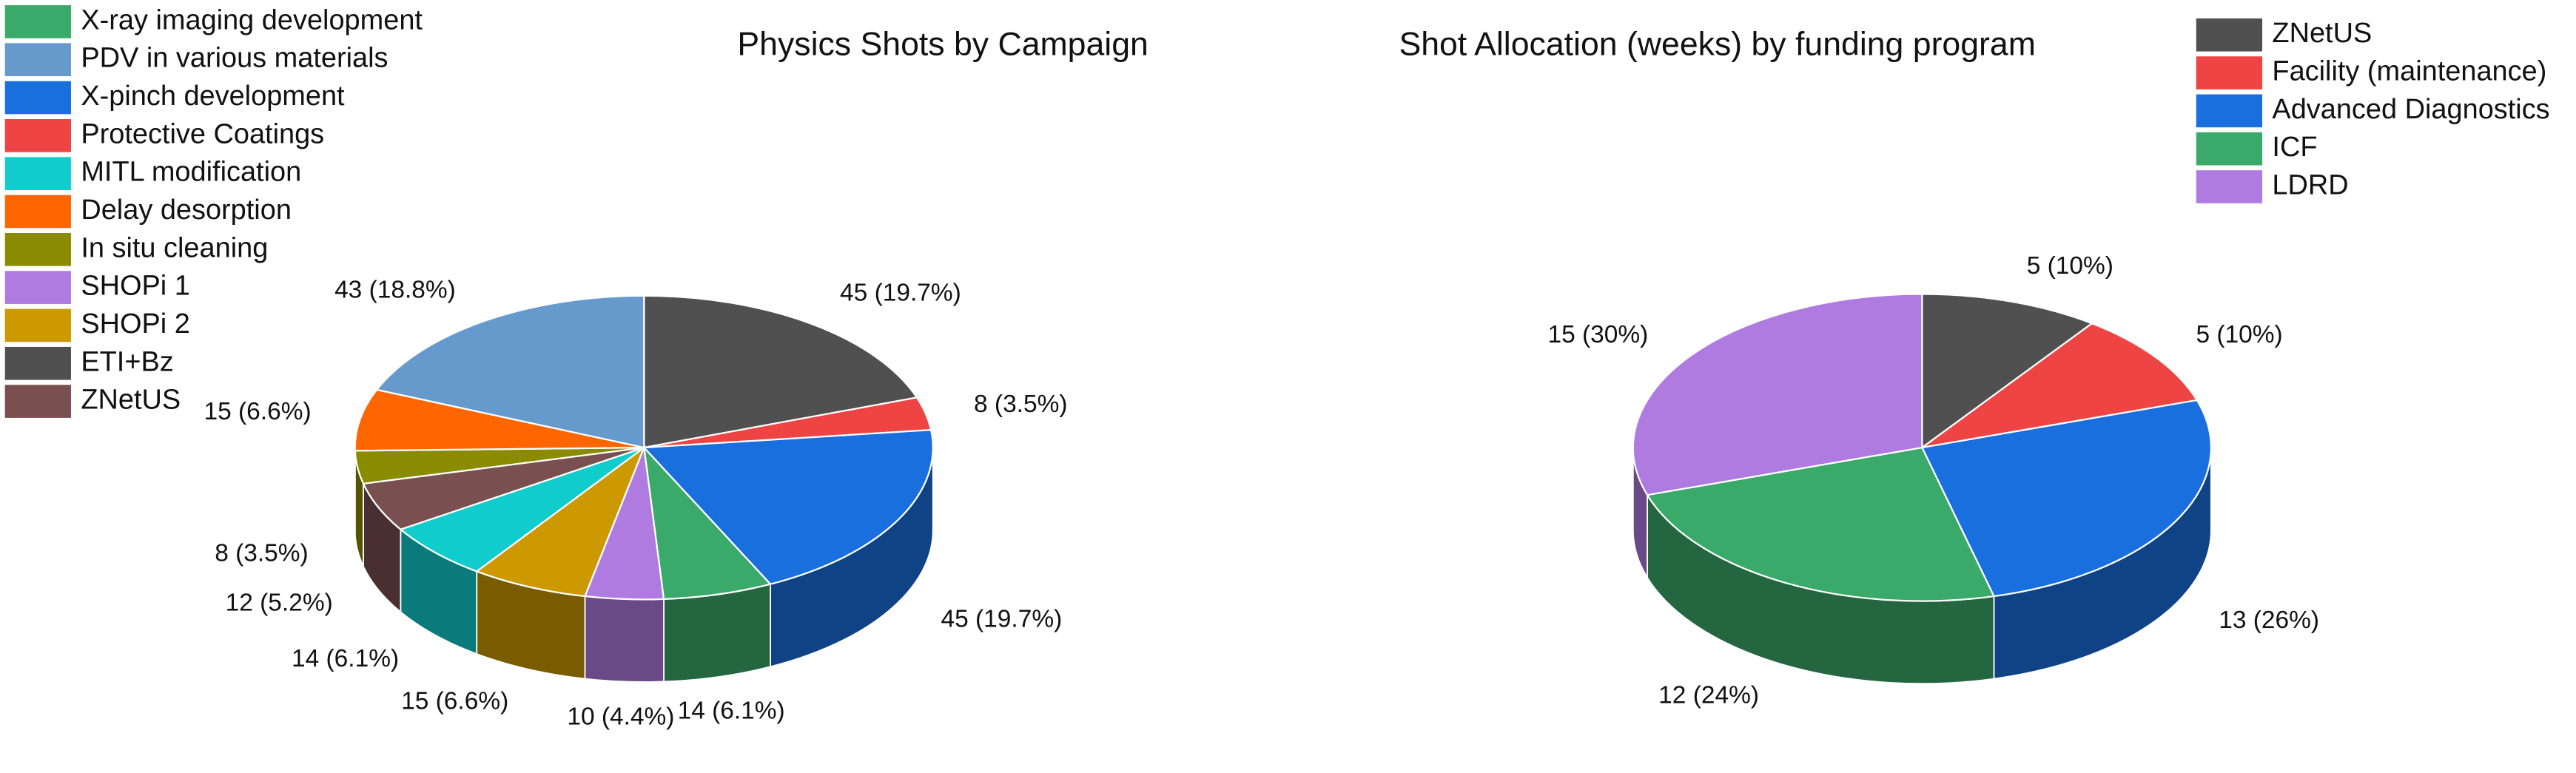 The width and height of the screenshot is (2576, 773). What do you see at coordinates (942, 45) in the screenshot?
I see `chart-title: Physics Shots by Campaign` at bounding box center [942, 45].